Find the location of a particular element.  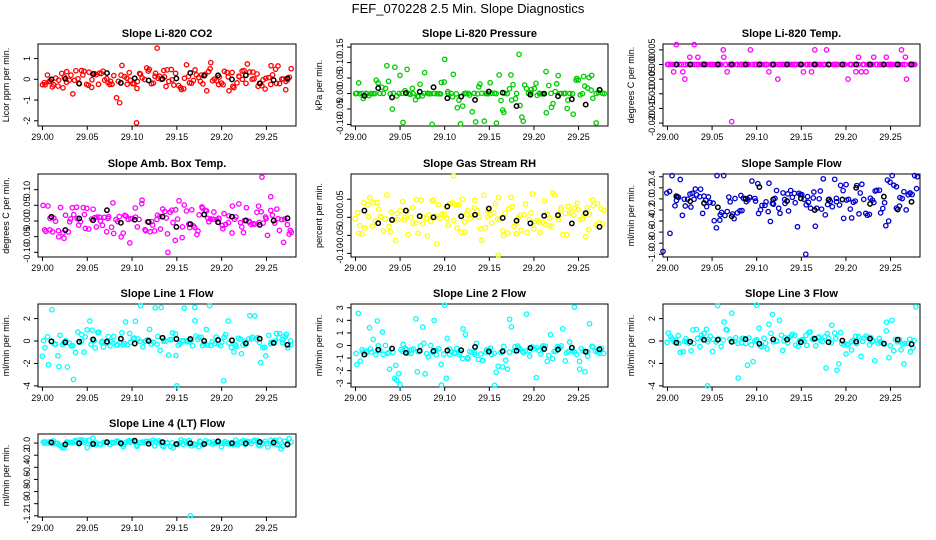

y-tick-label: 0.0 is located at coordinates (652, 199).